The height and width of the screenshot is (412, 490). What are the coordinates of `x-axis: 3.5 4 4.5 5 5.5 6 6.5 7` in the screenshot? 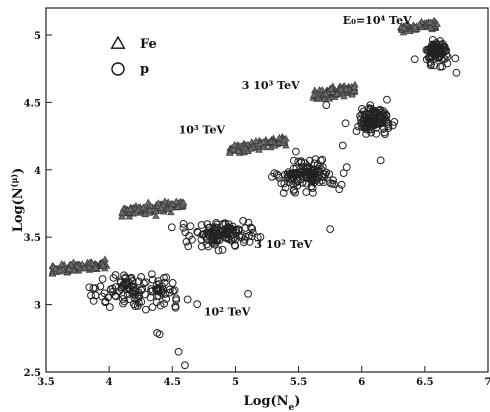 It's located at (263, 377).